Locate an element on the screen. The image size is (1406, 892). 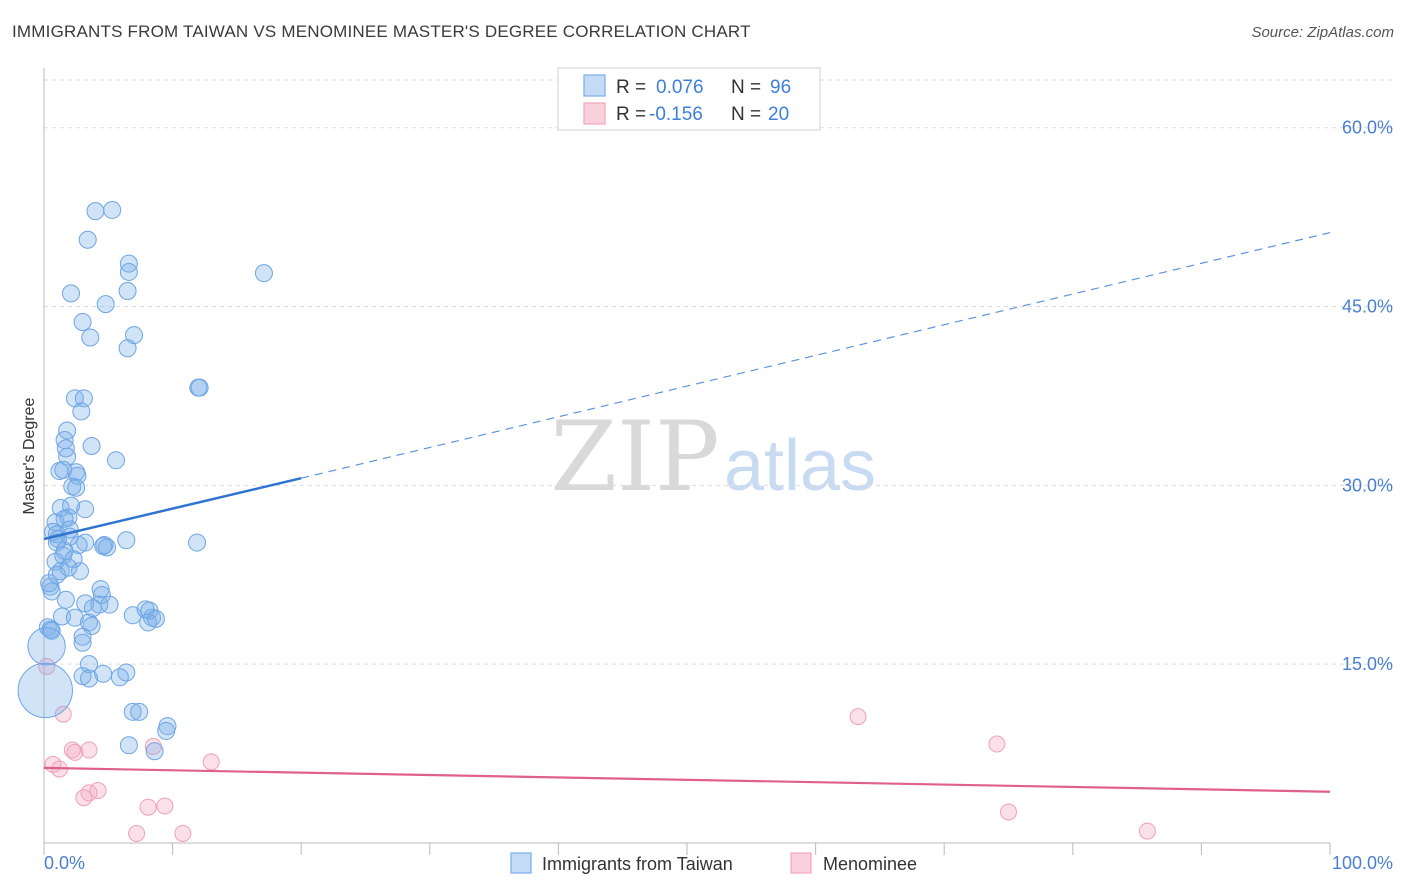
y-tick-label: 60.0% is located at coordinates (1367, 128).